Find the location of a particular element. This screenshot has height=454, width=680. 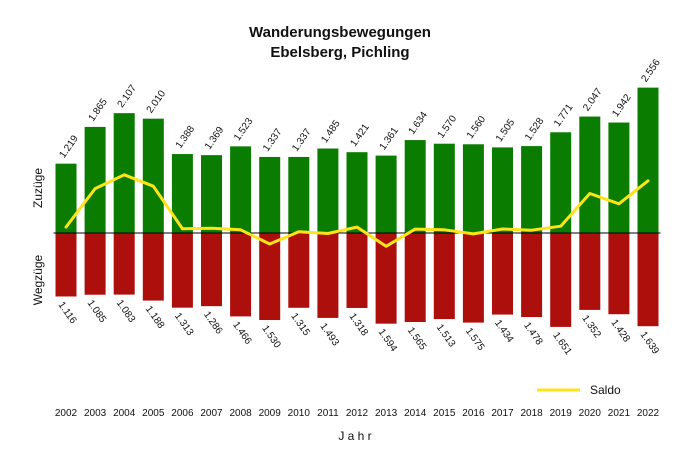

x-tick-label-2021: 2021 is located at coordinates (619, 413).